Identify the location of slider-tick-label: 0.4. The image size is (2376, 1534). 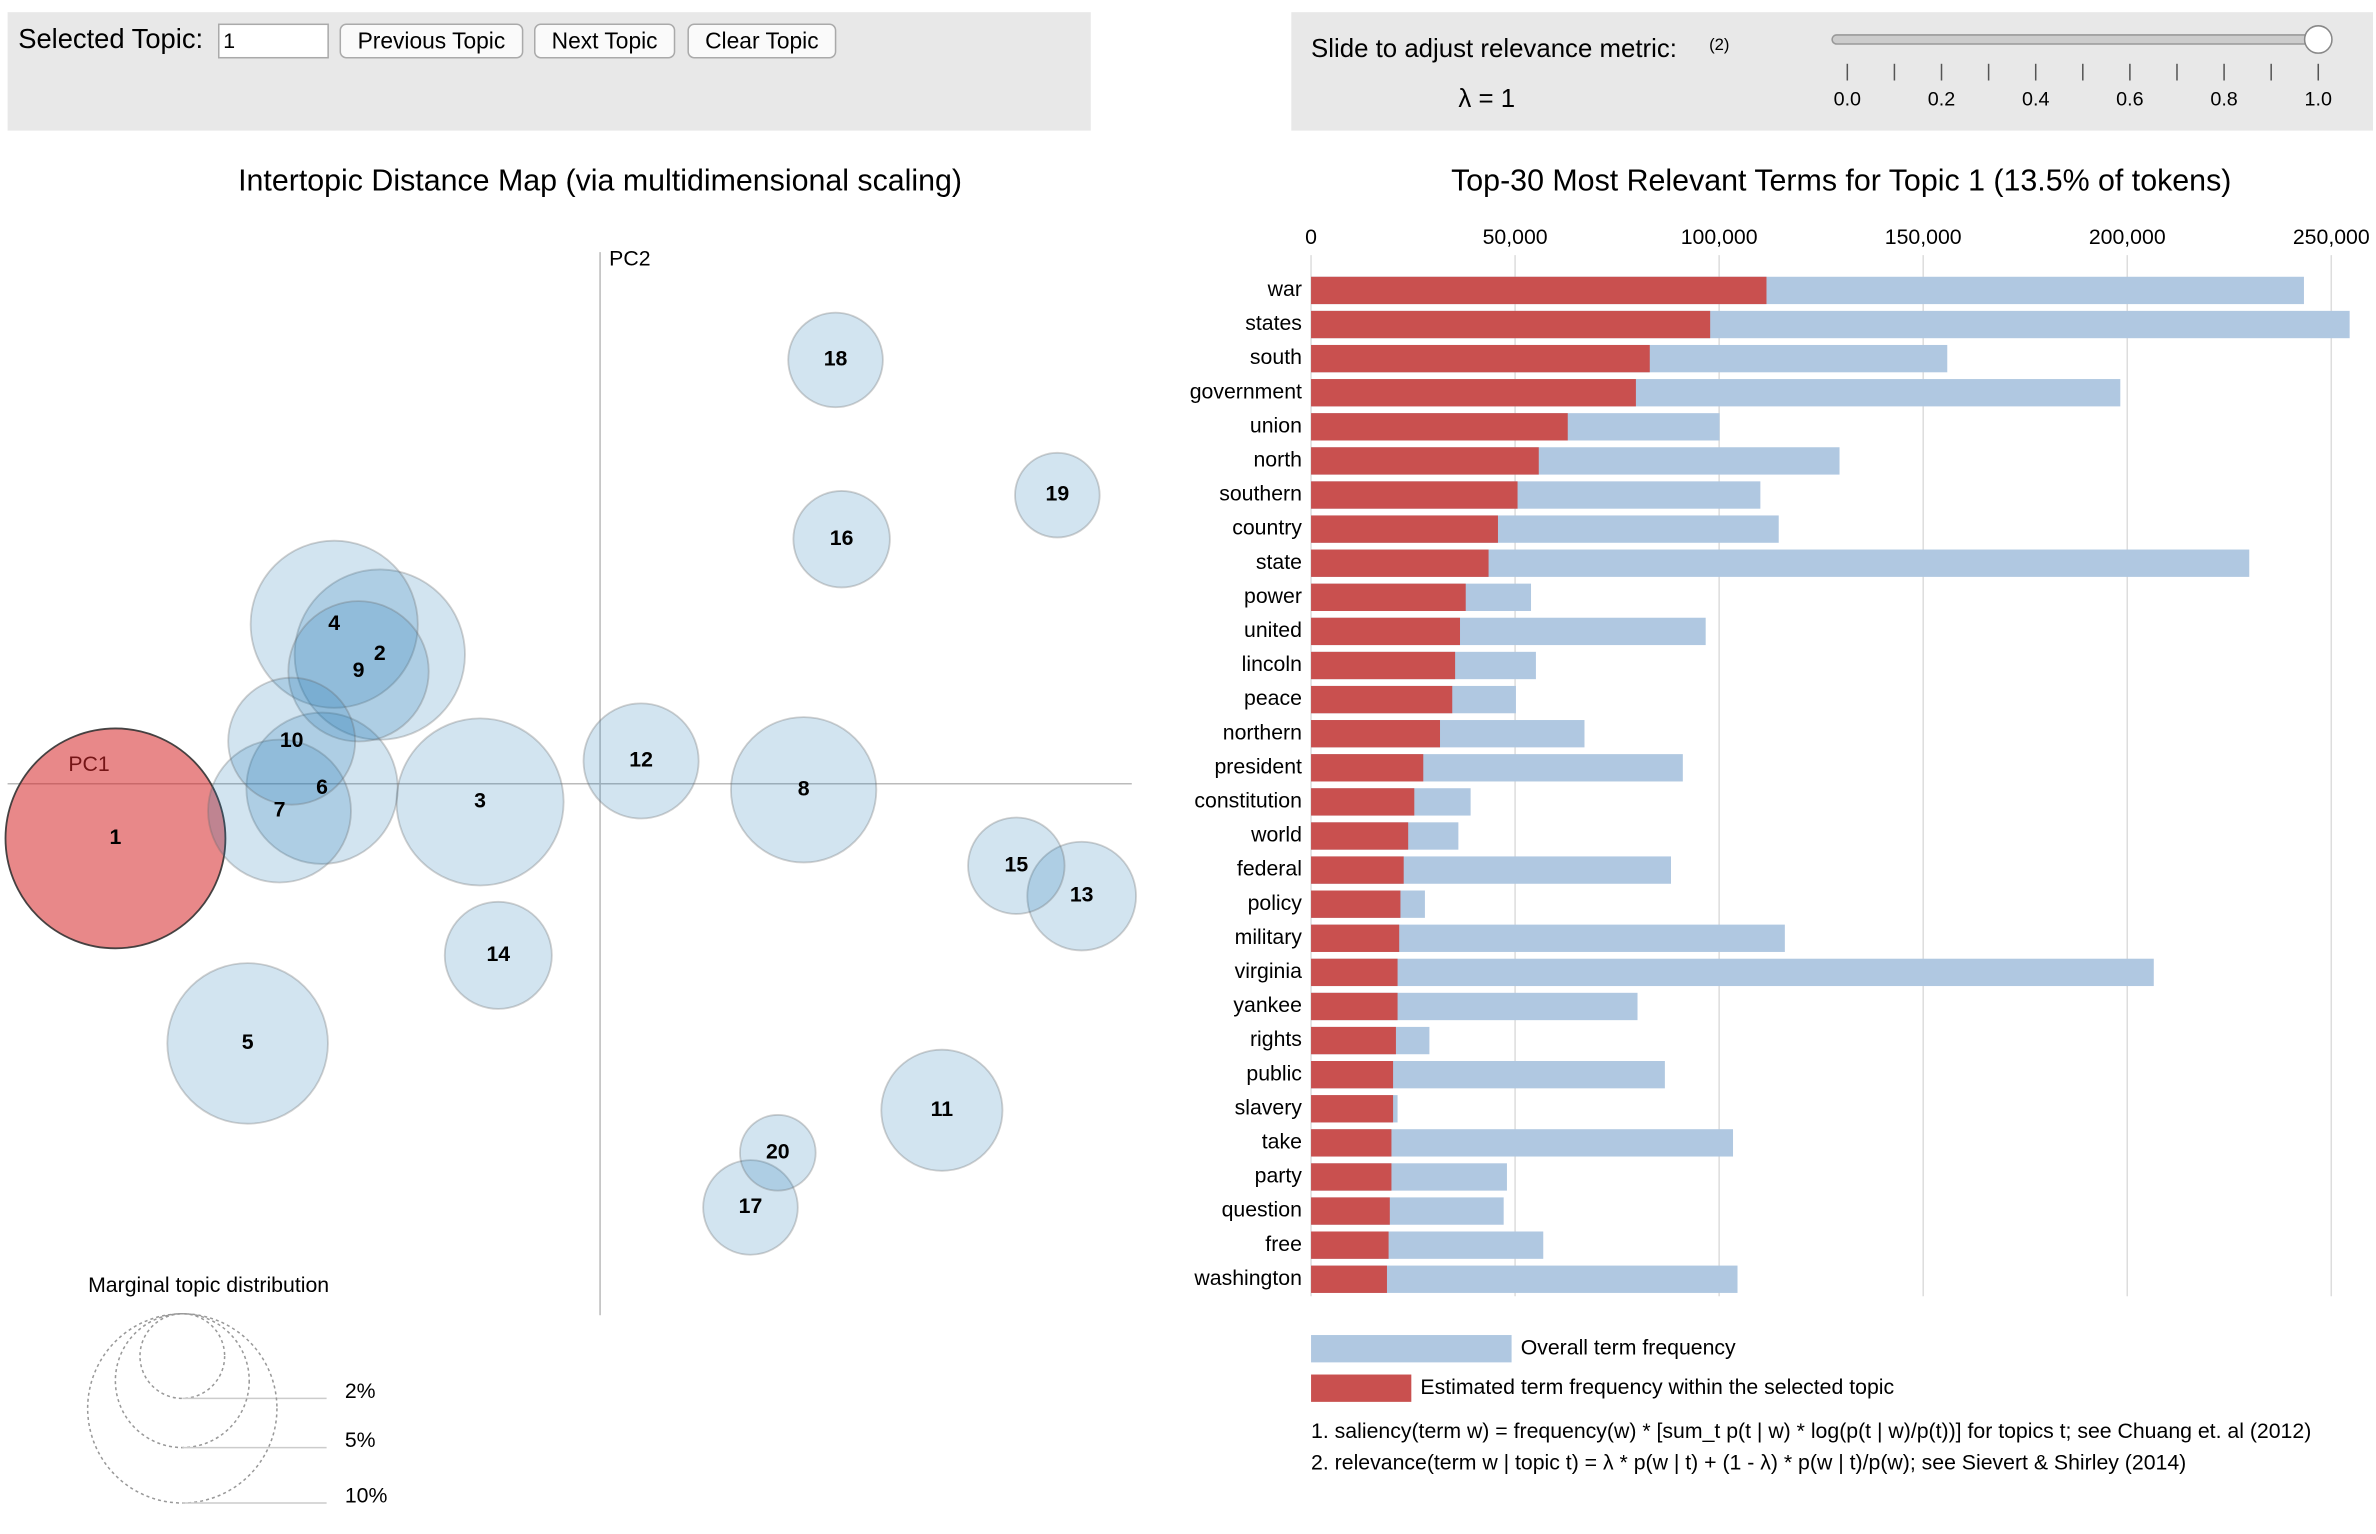
(2035, 99).